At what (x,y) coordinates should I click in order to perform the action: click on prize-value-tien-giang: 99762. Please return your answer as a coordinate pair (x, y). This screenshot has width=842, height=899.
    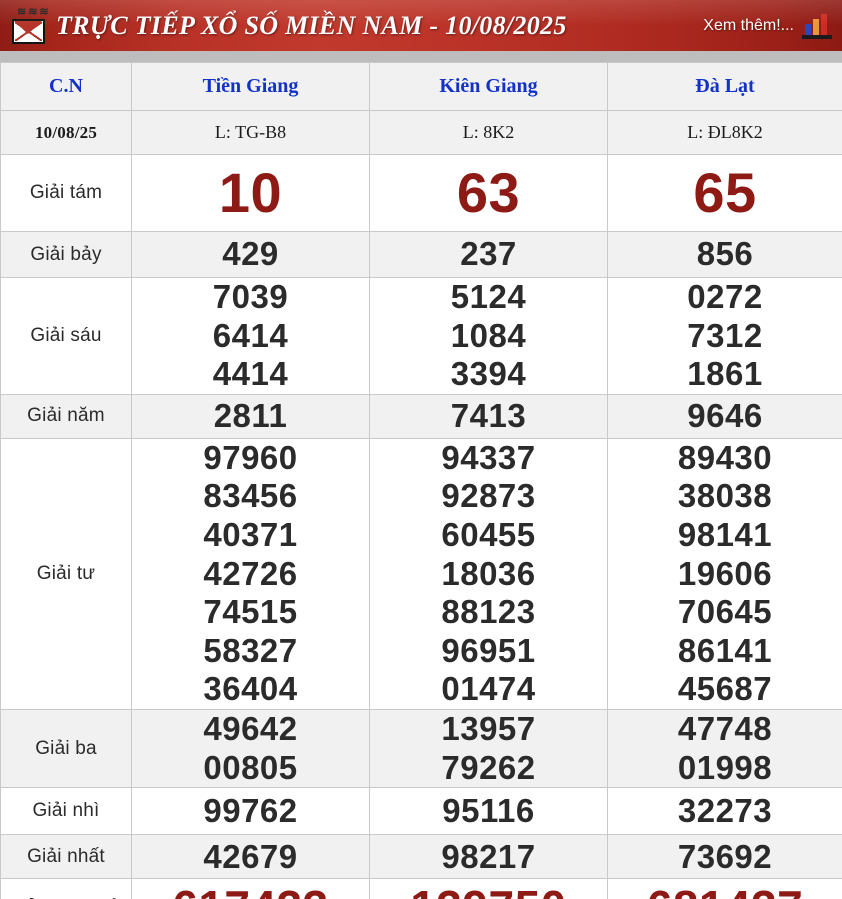
    Looking at the image, I should click on (250, 811).